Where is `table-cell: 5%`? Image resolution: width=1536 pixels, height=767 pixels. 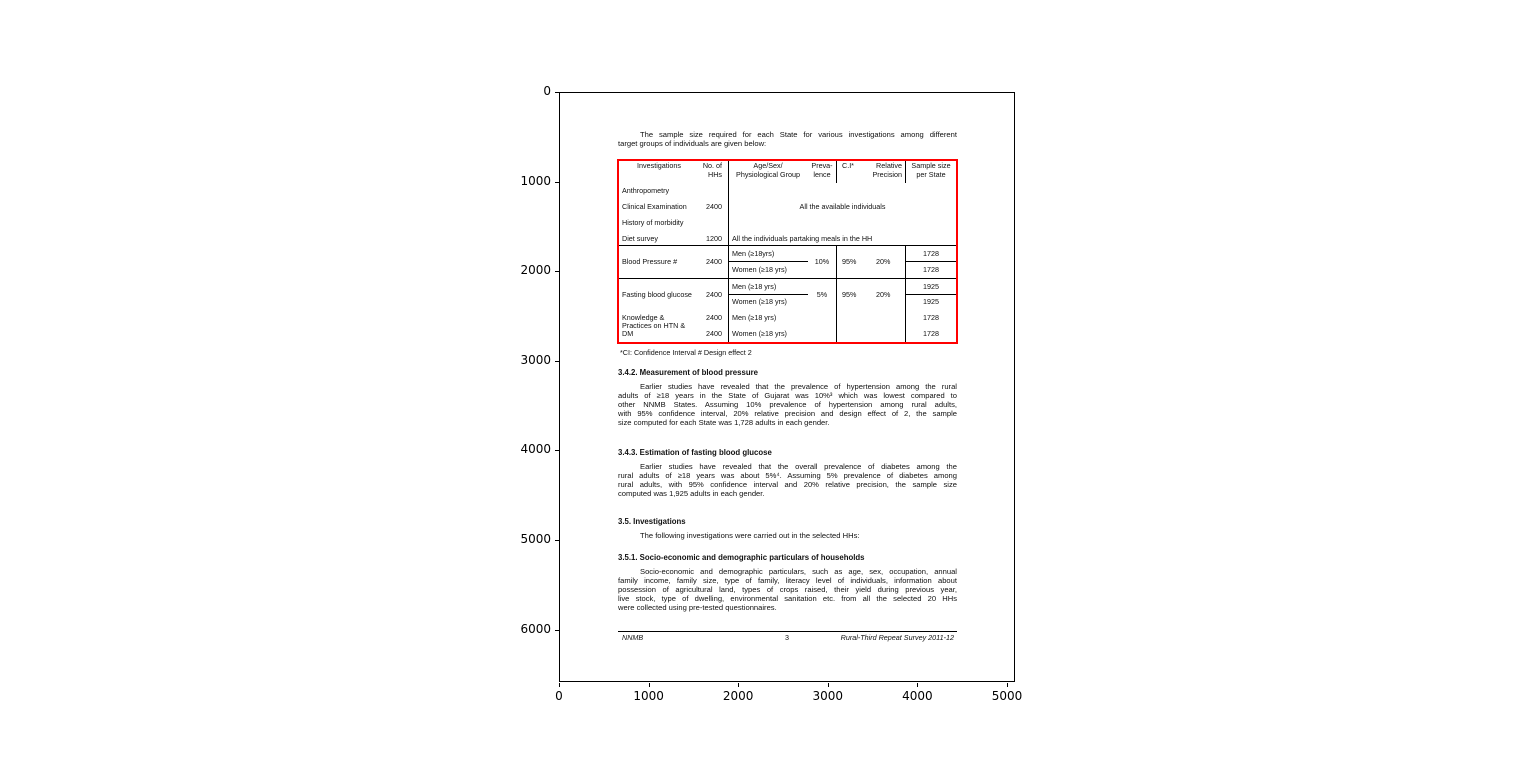
table-cell: 5% is located at coordinates (822, 294).